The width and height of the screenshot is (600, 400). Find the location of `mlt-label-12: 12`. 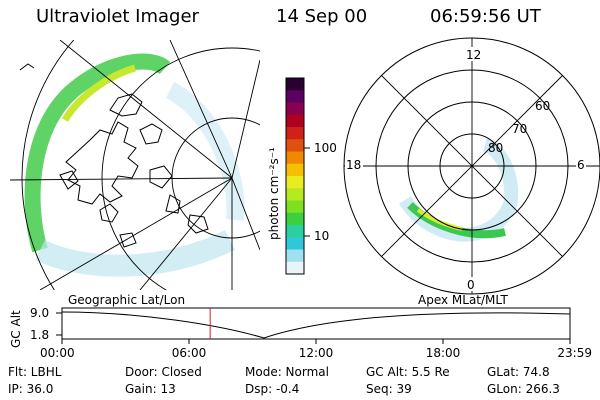

mlt-label-12: 12 is located at coordinates (473, 55).